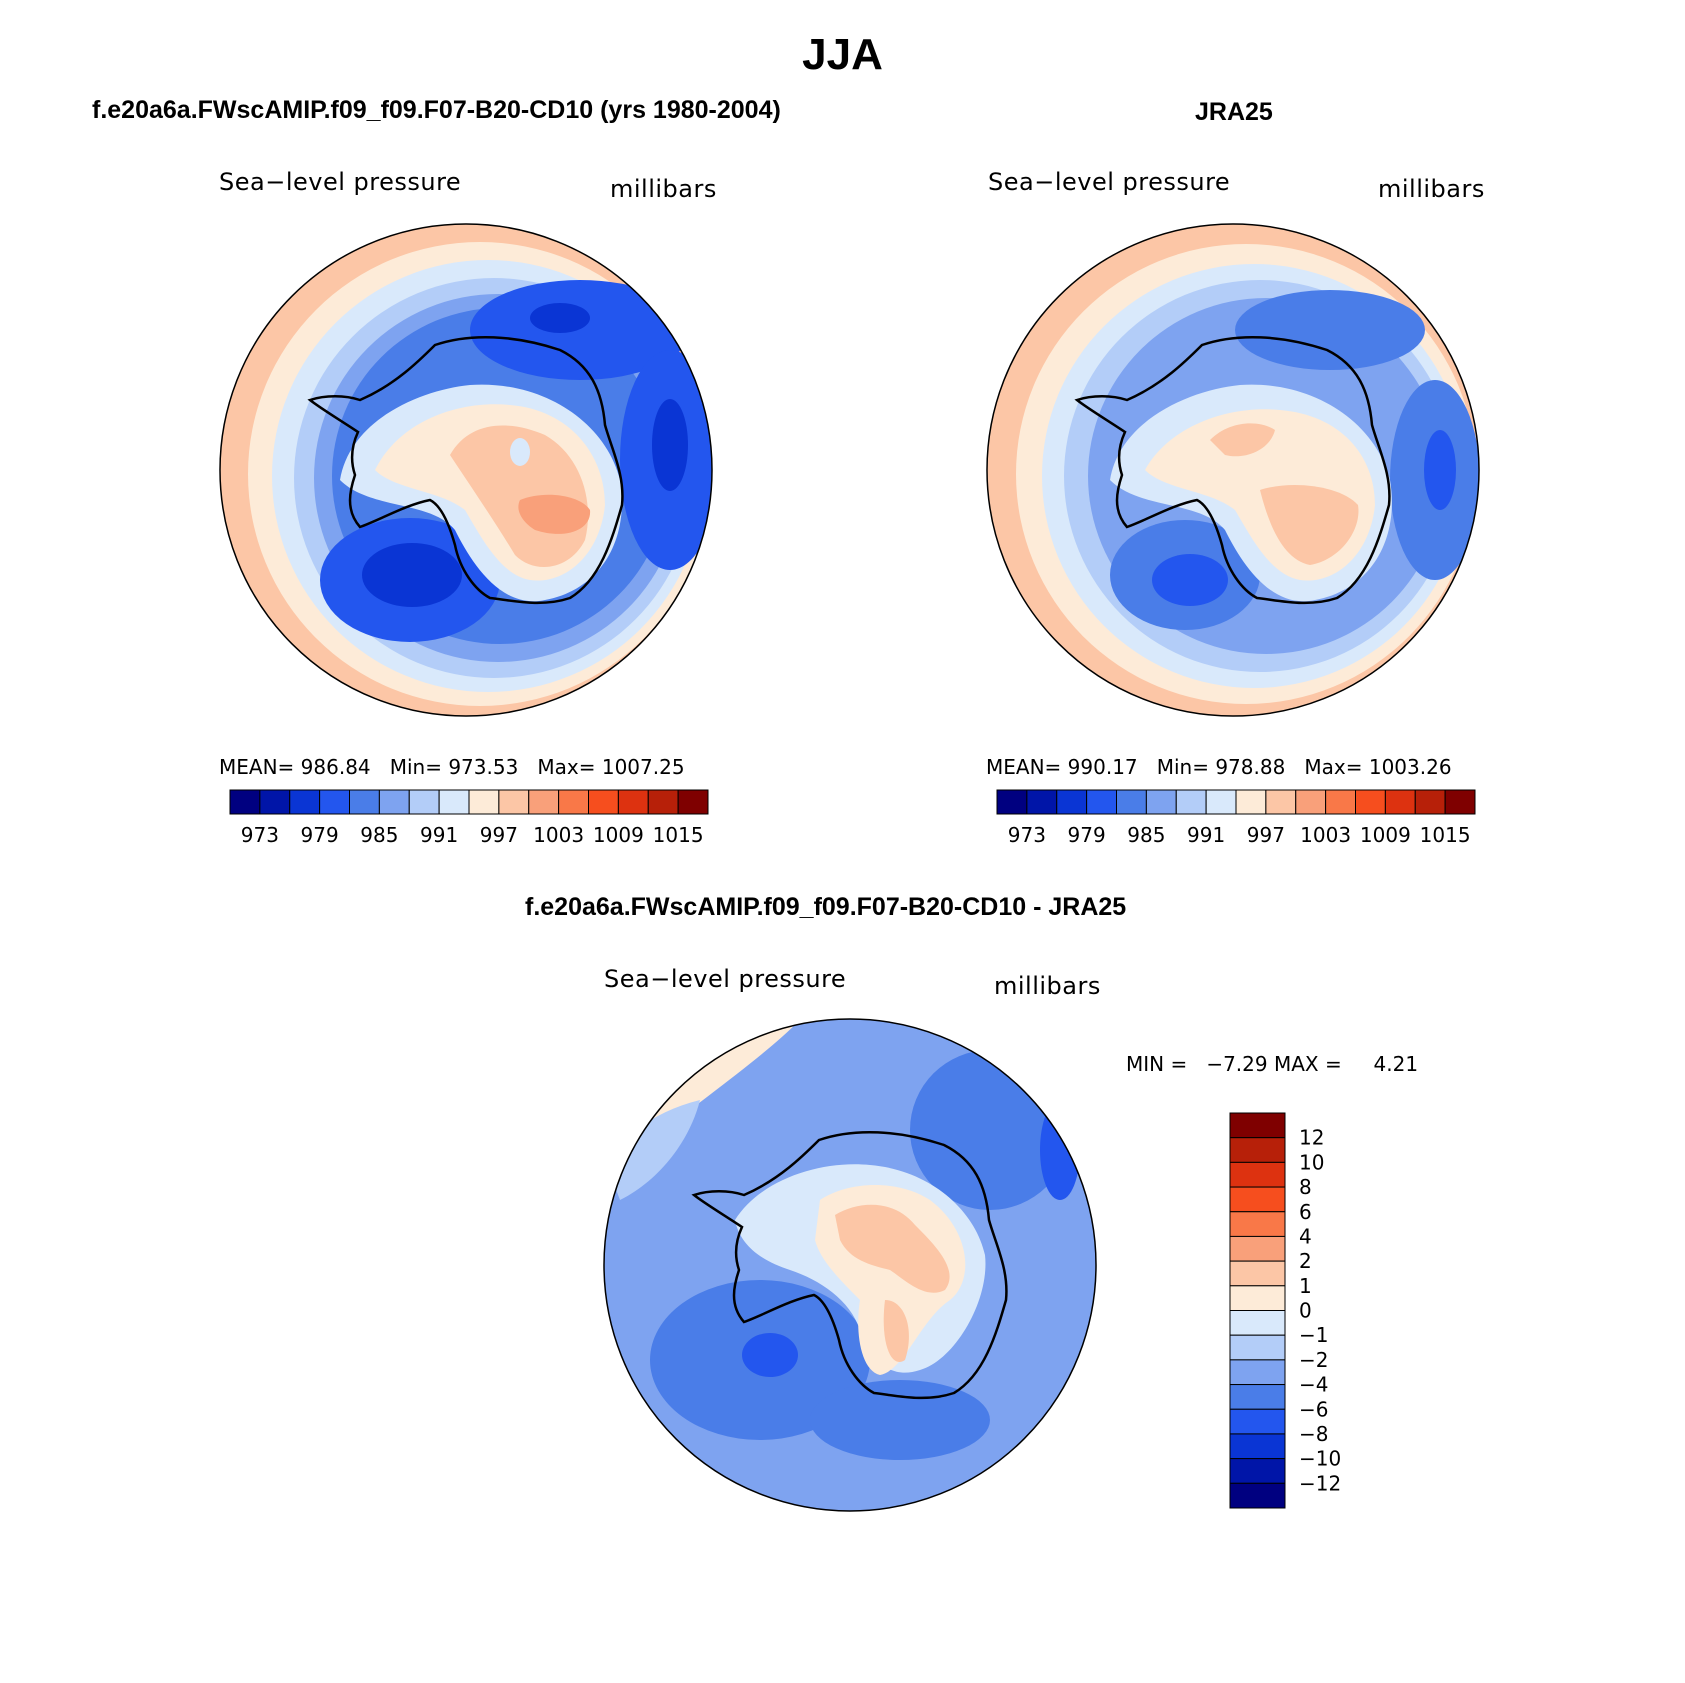 Image resolution: width=1685 pixels, height=1683 pixels. I want to click on diff-min-label: MIN =, so click(1157, 1064).